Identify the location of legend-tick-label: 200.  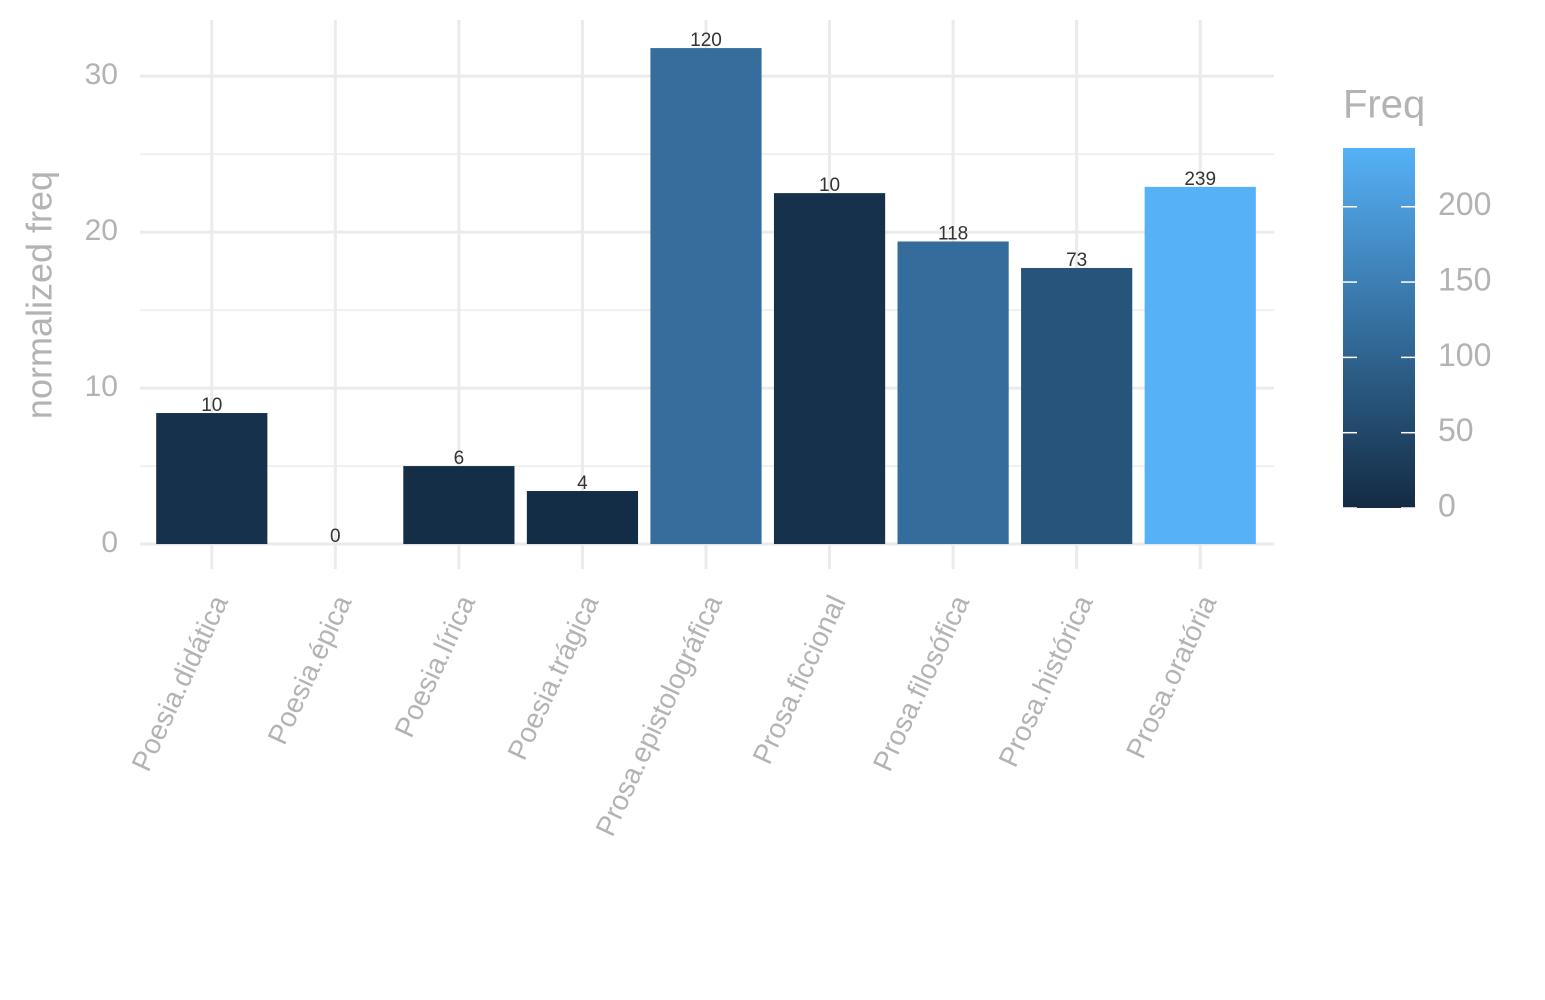
(1464, 204).